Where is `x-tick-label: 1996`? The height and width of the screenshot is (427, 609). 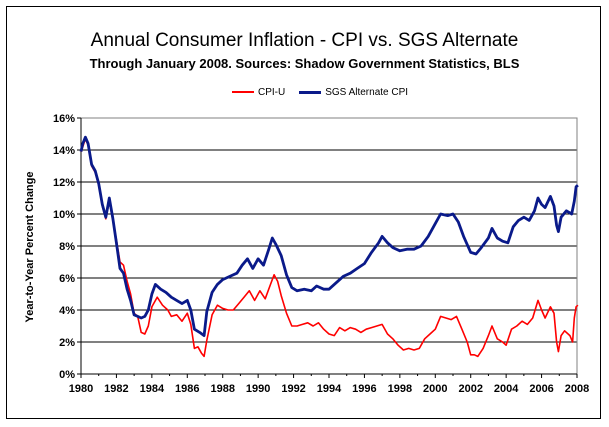
x-tick-label: 1996 is located at coordinates (364, 389).